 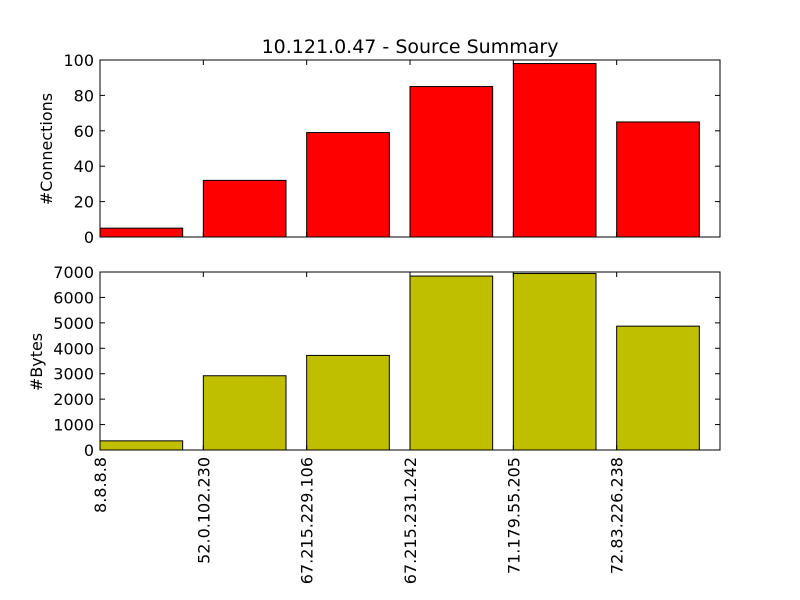 I want to click on connections-y-axis-label: #Connections, so click(x=46, y=149).